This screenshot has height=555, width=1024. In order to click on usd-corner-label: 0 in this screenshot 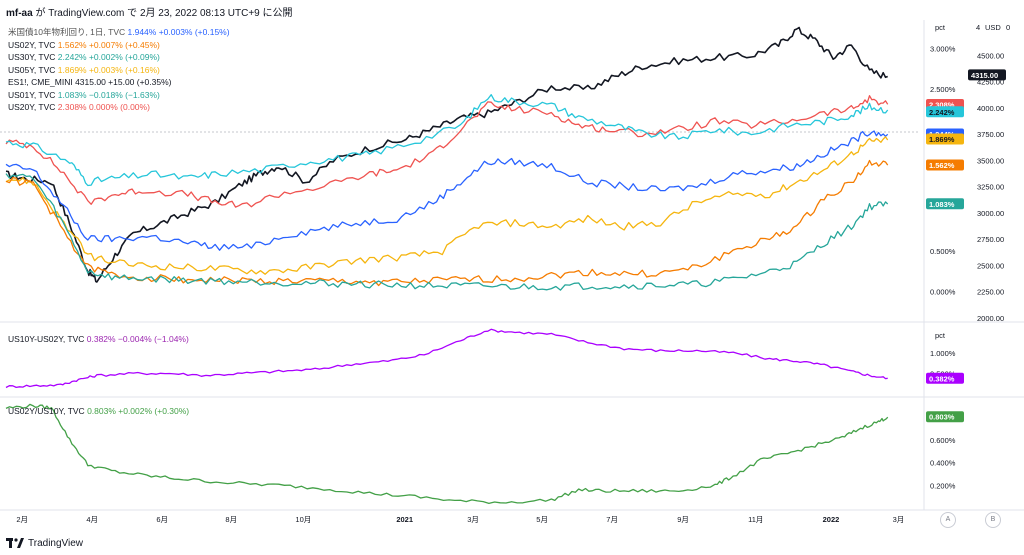, I will do `click(1008, 27)`.